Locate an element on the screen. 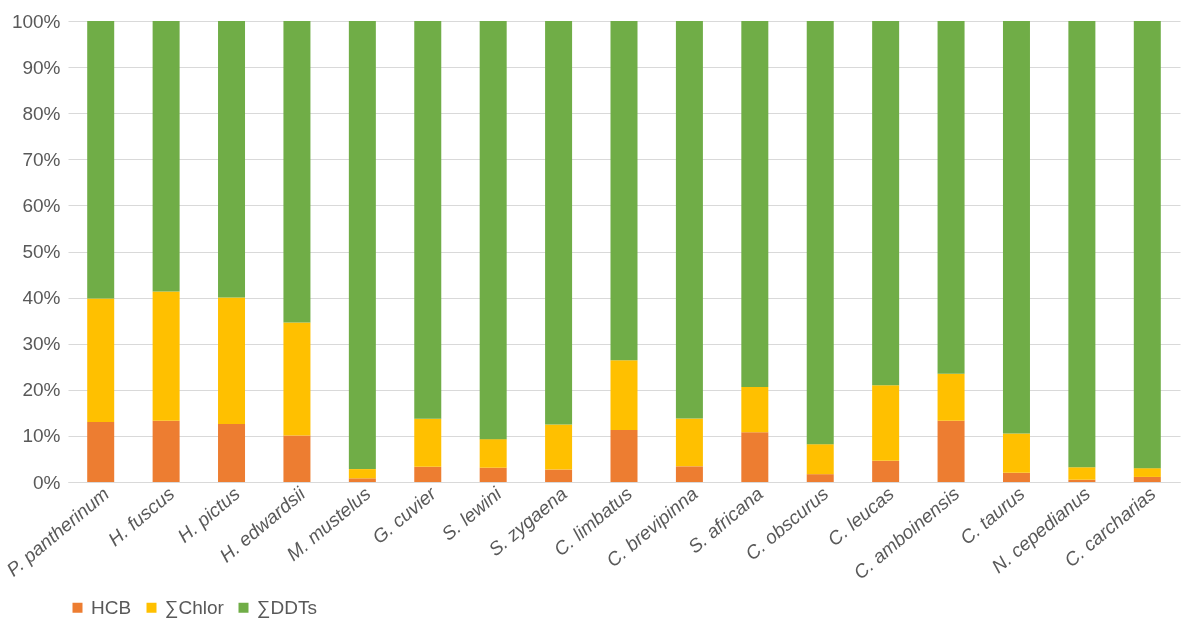 The height and width of the screenshot is (628, 1185). legend-label: HCB is located at coordinates (111, 607).